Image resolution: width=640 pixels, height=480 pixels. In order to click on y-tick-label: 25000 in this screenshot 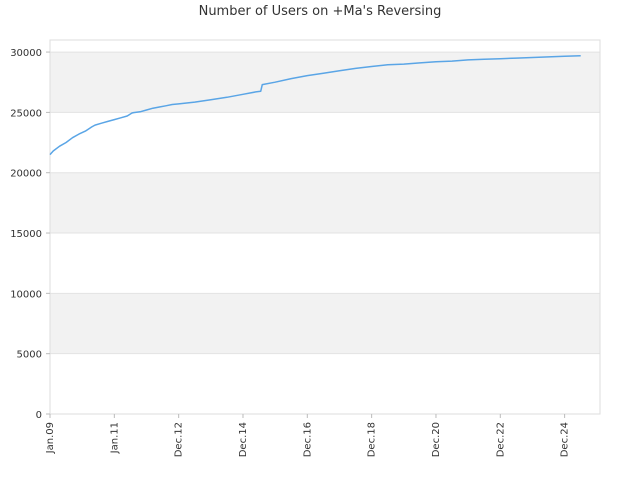, I will do `click(26, 113)`.